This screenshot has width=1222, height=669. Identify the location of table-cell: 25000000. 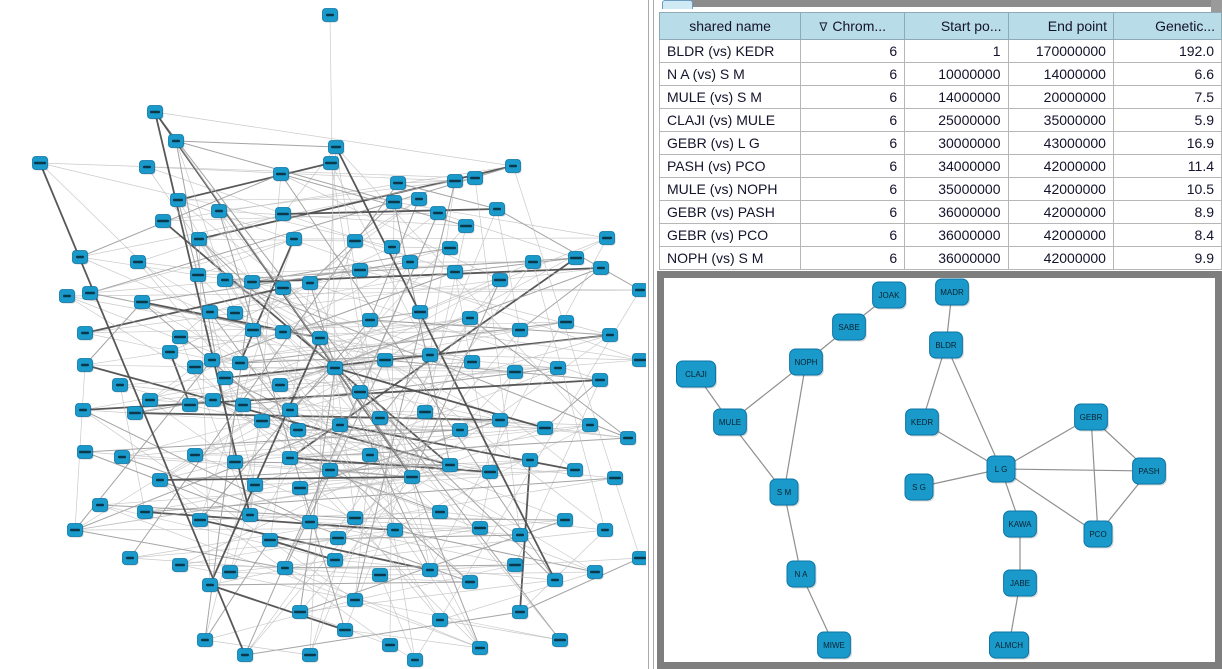
(956, 120).